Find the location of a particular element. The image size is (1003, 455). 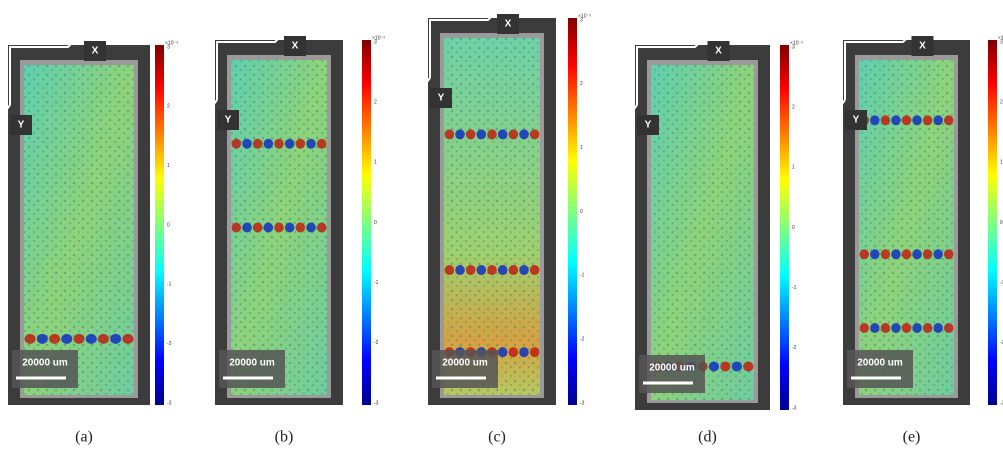

caption: (c) is located at coordinates (497, 437).